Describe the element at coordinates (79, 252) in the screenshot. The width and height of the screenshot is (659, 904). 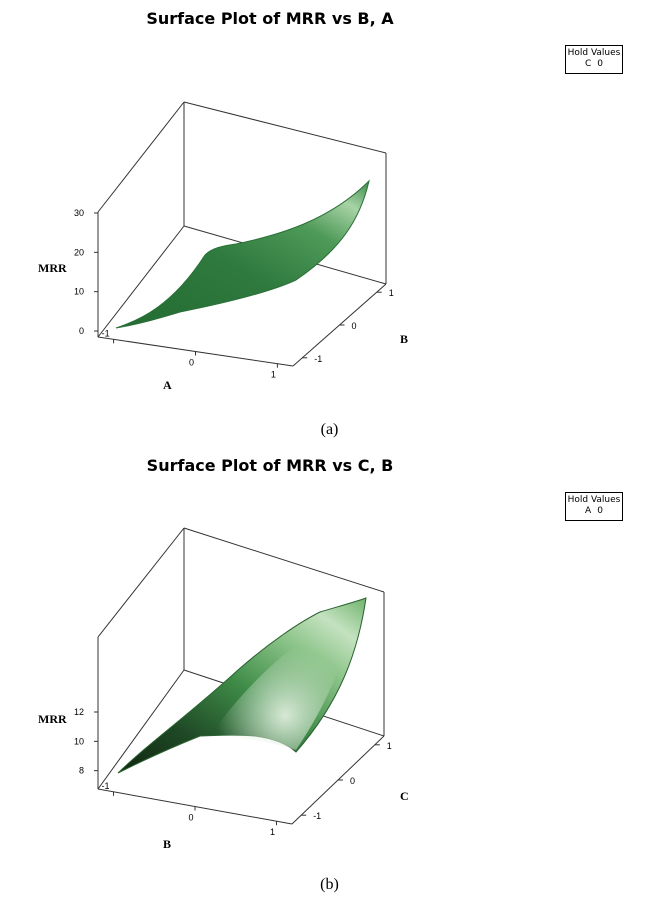
I see `z-tick-label: 20` at that location.